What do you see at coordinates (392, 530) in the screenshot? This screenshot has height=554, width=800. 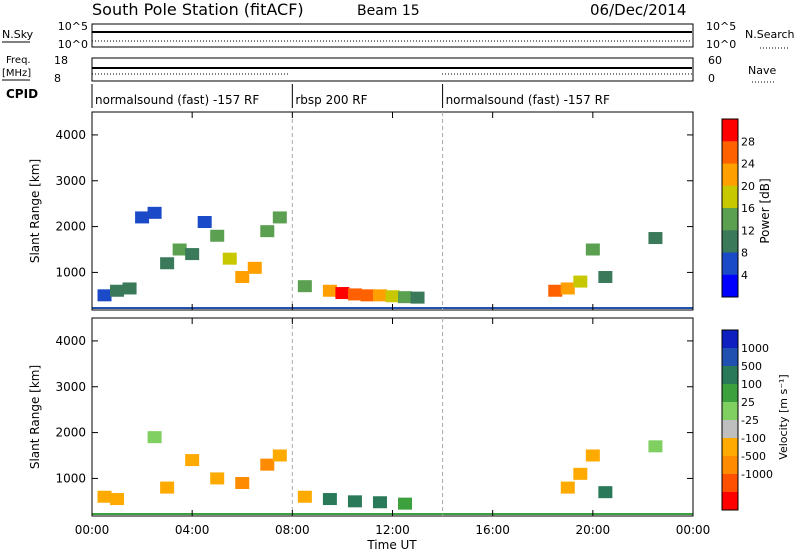 I see `x-tick-label: 12:00` at bounding box center [392, 530].